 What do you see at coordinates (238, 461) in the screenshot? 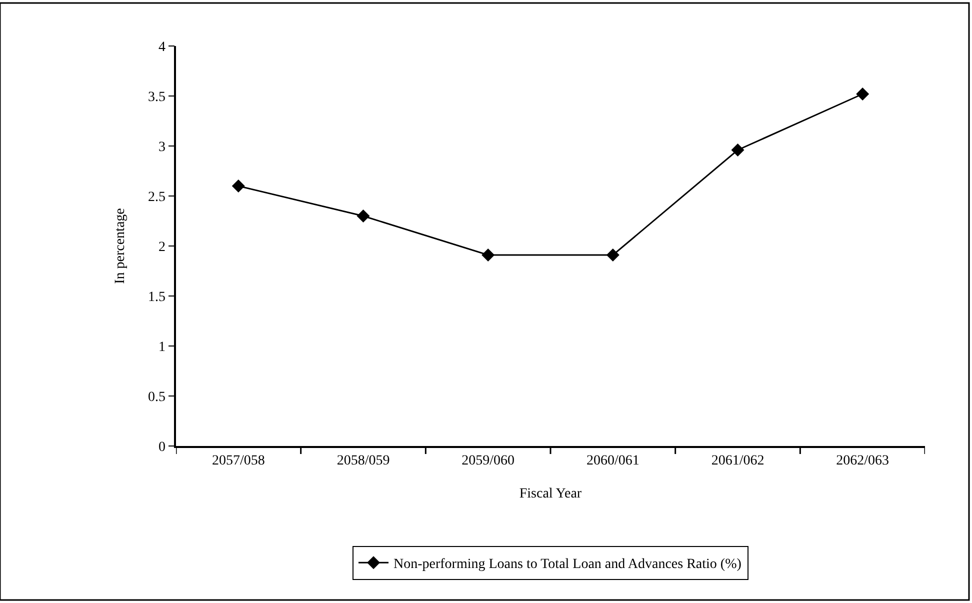
I see `x-tick-label: 2057/058` at bounding box center [238, 461].